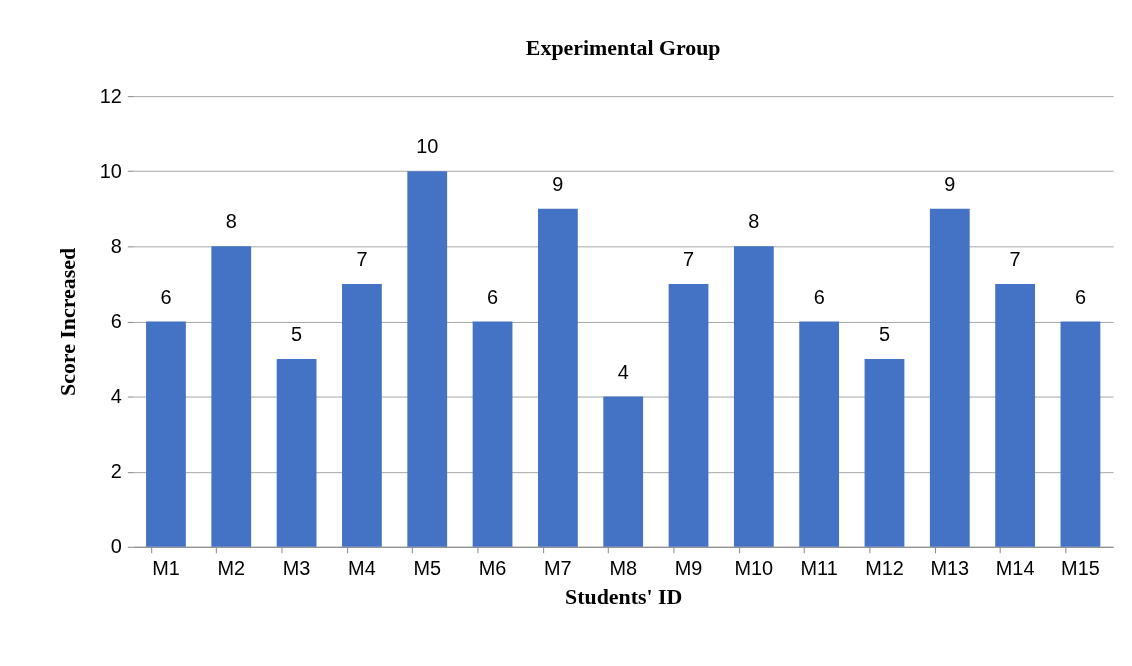  I want to click on x-tick-label: M13, so click(950, 568).